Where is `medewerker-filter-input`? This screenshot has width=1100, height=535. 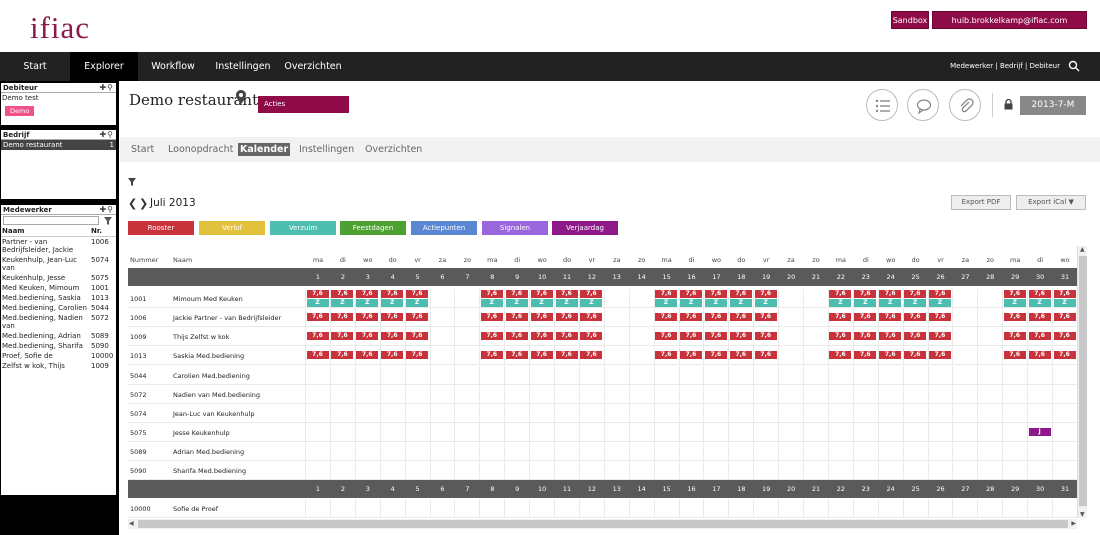
medewerker-filter-input is located at coordinates (51, 220).